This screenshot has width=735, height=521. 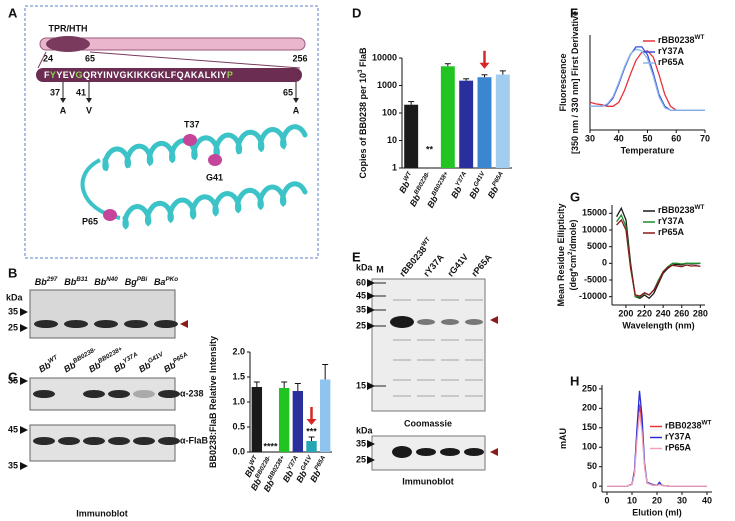 I want to click on y-tick-label: 10, so click(x=392, y=140).